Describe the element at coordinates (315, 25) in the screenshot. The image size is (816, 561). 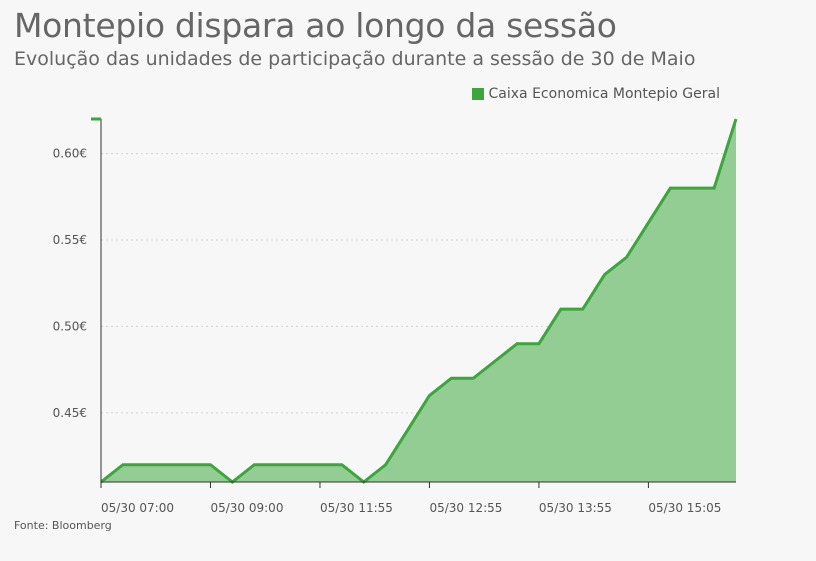
I see `chart-title: Montepio dispara ao longo da sessão` at that location.